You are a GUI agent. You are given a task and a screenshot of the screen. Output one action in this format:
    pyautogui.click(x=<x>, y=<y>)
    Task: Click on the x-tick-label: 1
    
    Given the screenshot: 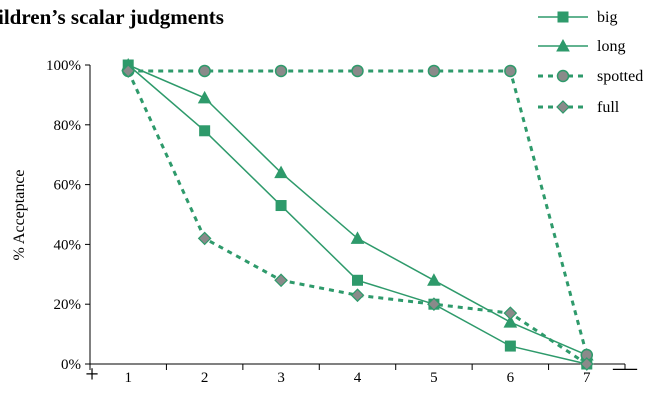 What is the action you would take?
    pyautogui.click(x=128, y=378)
    